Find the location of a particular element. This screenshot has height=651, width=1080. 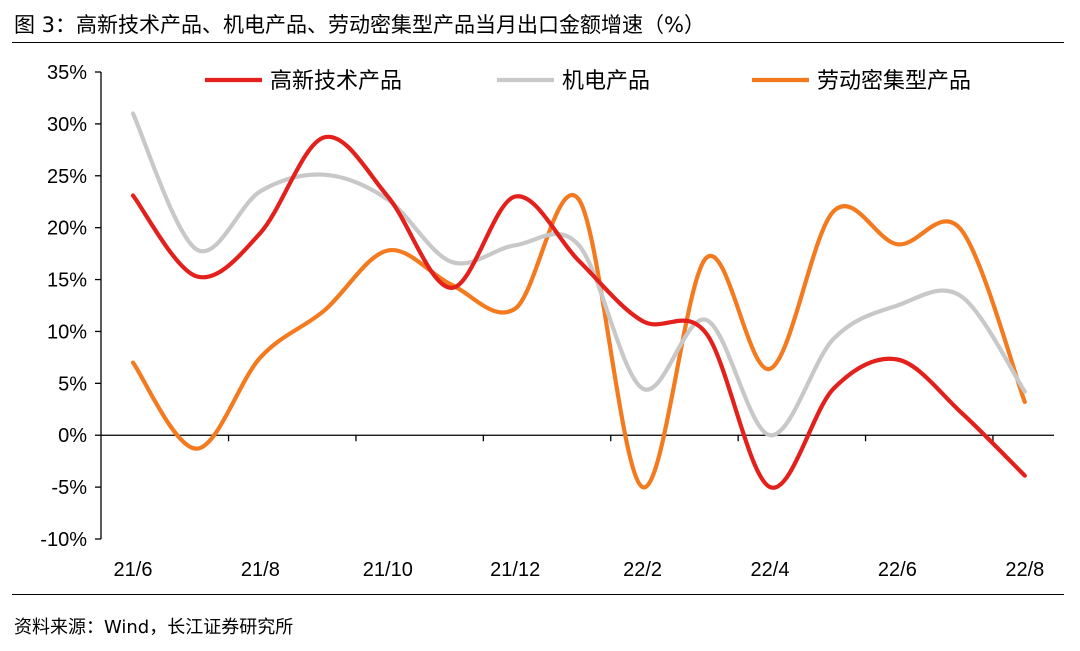

legend-label-2: 机电产品 is located at coordinates (606, 81).